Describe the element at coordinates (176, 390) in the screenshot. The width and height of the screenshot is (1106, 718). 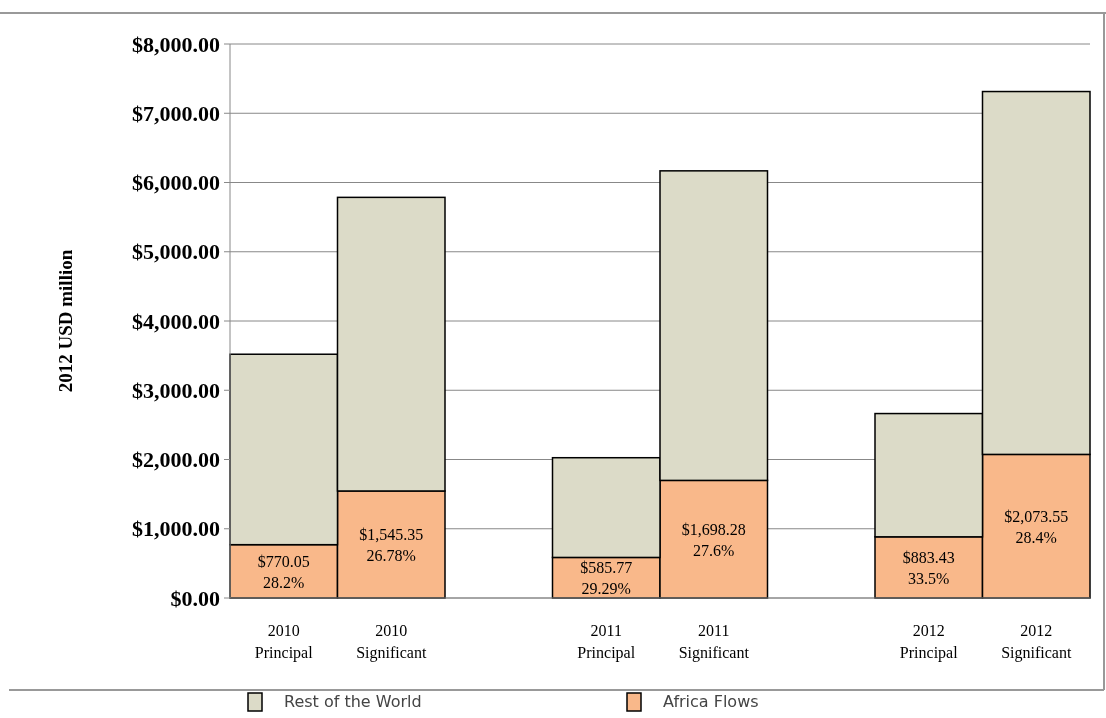
I see `y-tick-label: $3,000.00` at that location.